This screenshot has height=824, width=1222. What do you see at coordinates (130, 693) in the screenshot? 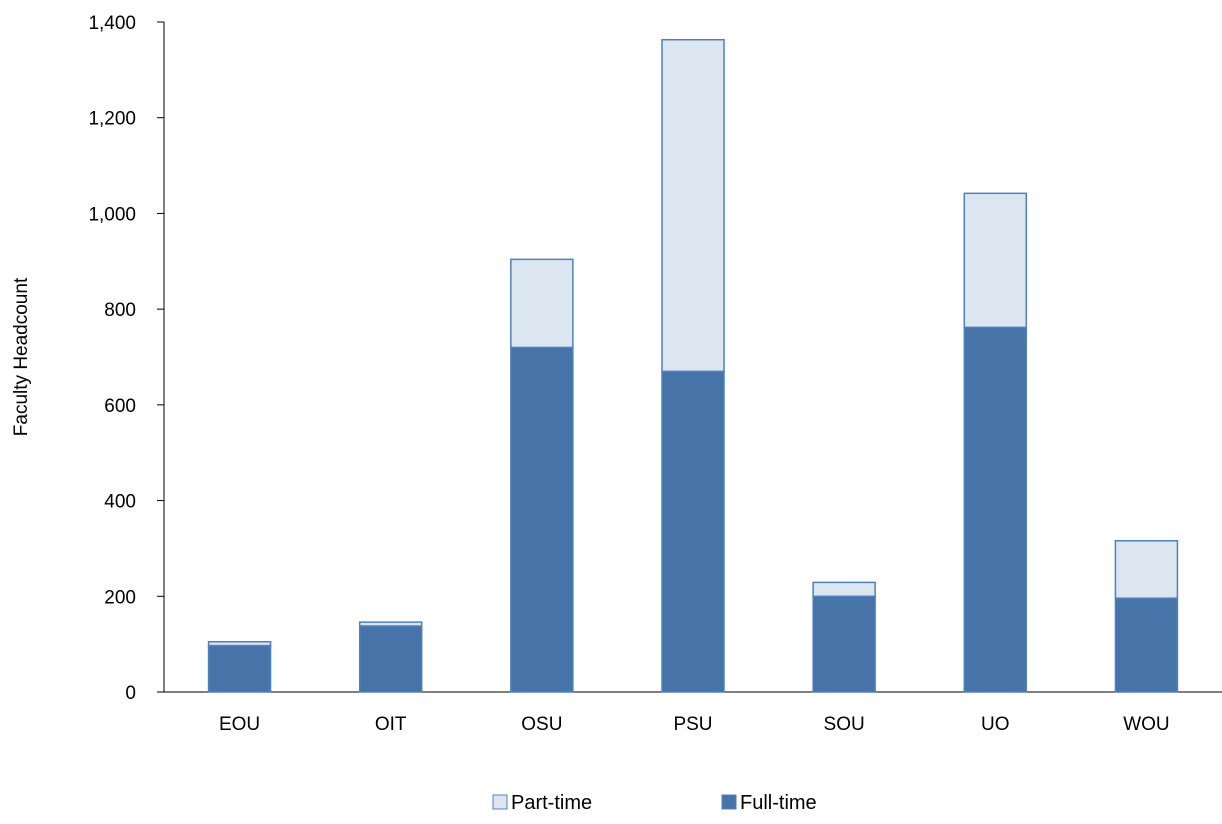
I see `y-tick-label: 0` at bounding box center [130, 693].